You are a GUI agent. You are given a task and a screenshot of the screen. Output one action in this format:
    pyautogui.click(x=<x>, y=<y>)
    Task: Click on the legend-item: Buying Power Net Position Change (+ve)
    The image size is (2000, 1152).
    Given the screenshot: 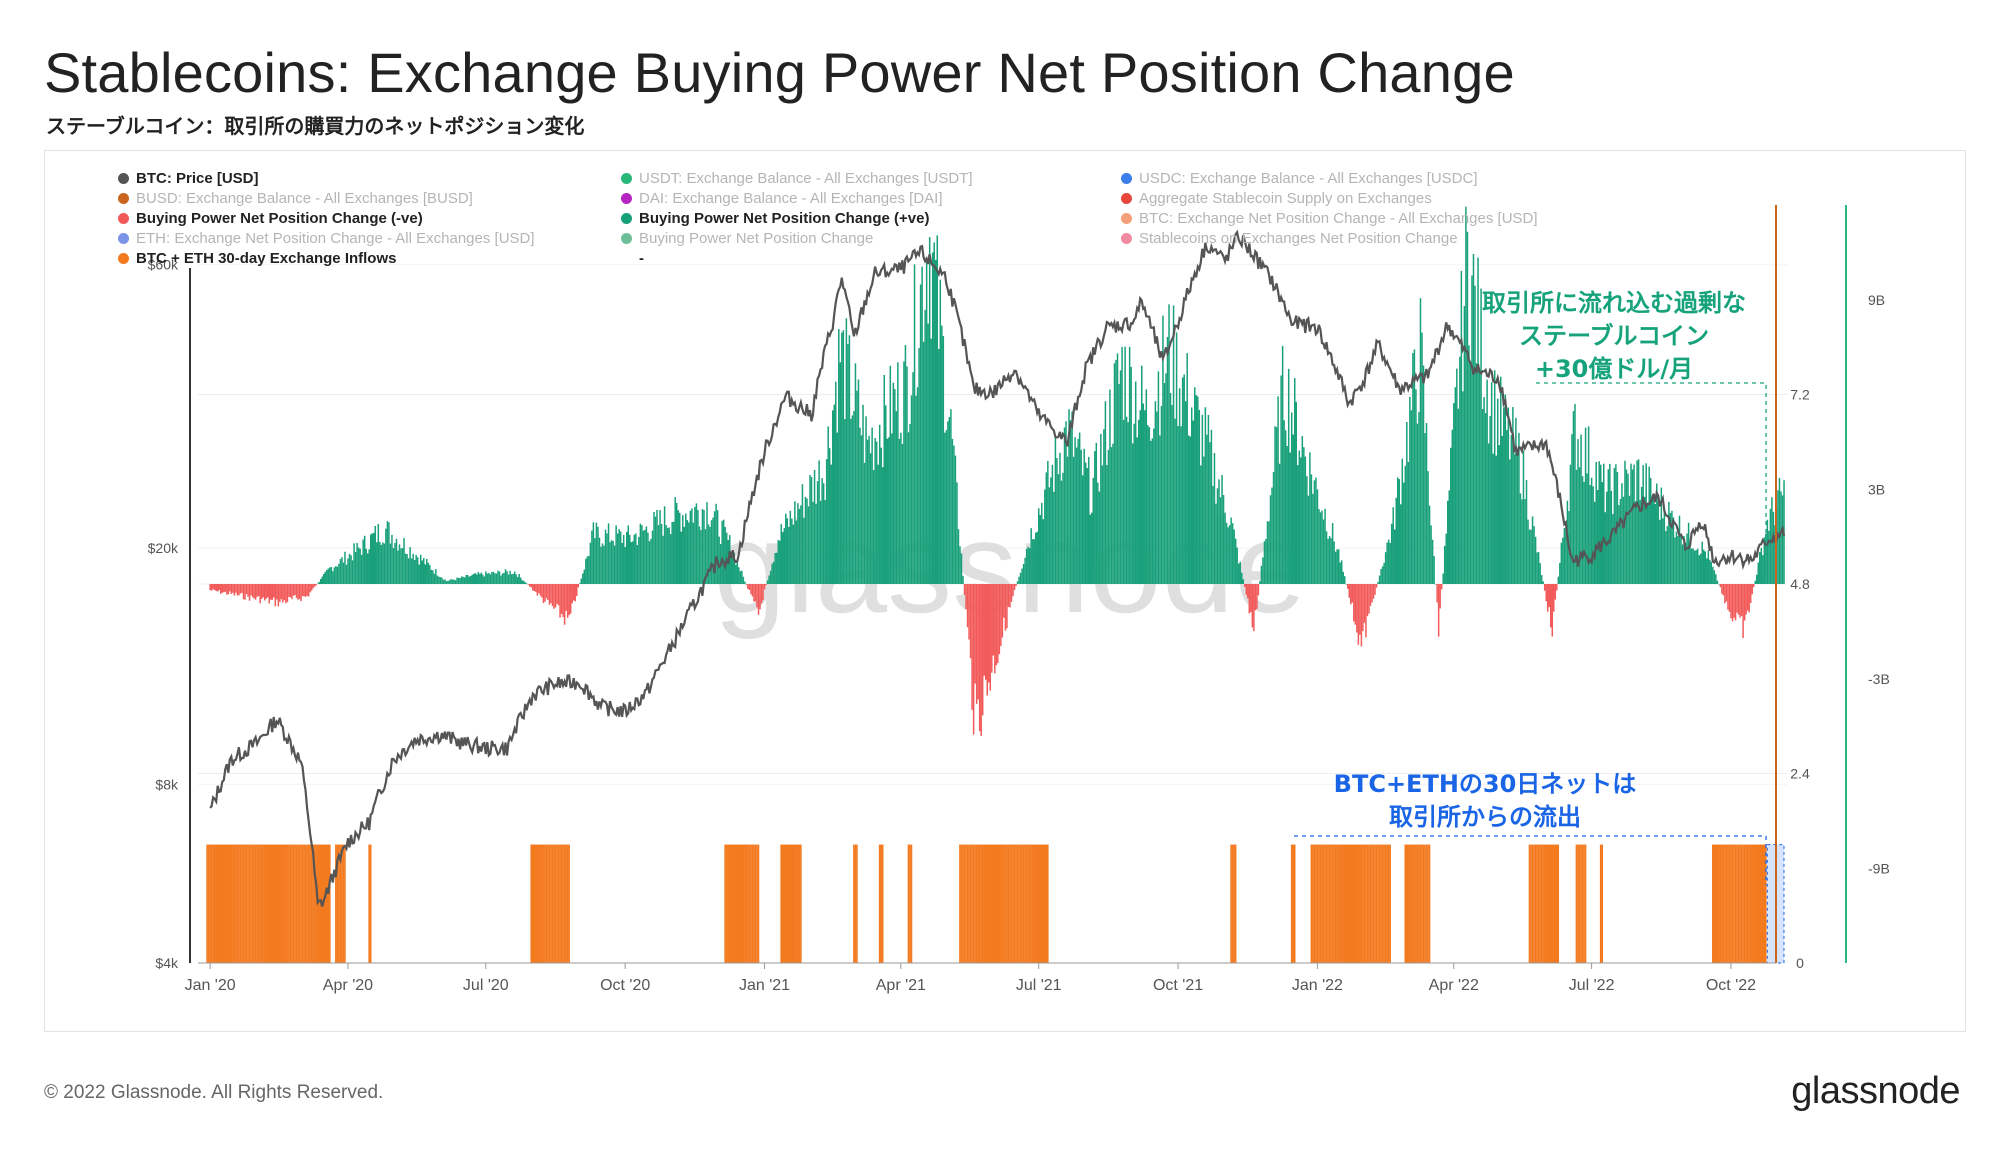 What is the action you would take?
    pyautogui.click(x=775, y=218)
    